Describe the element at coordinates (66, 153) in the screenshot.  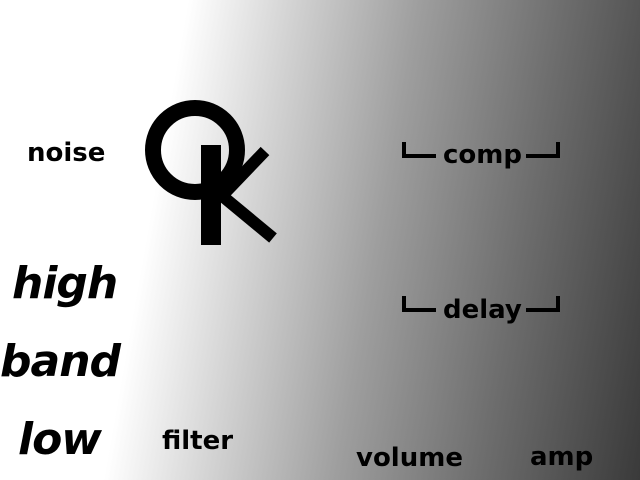
I see `noise-button: noise` at that location.